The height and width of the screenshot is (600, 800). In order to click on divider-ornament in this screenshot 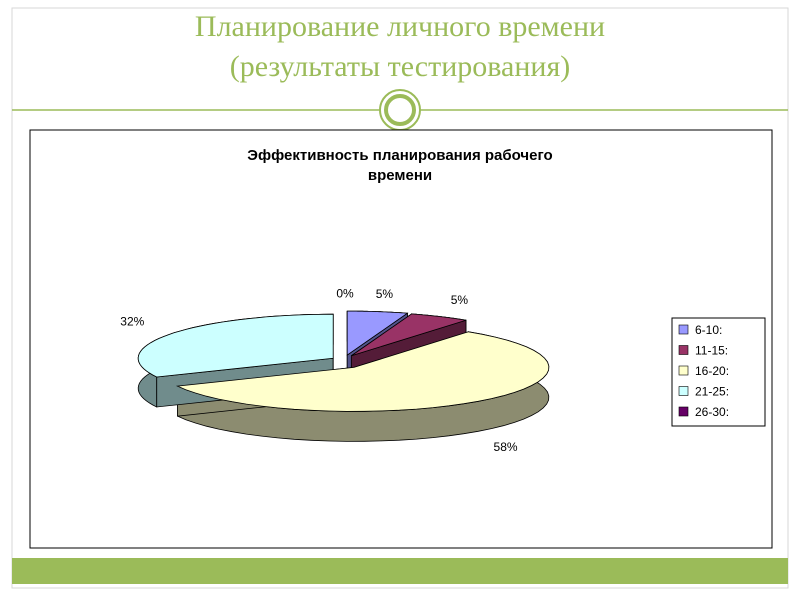, I will do `click(400, 110)`.